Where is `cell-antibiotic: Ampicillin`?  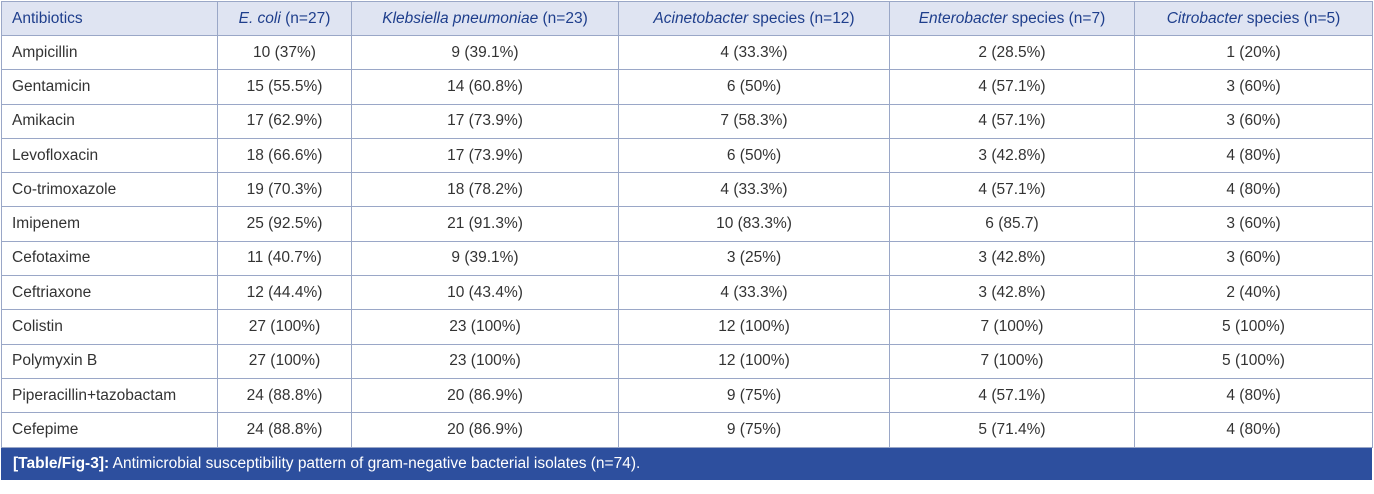 cell-antibiotic: Ampicillin is located at coordinates (109, 52).